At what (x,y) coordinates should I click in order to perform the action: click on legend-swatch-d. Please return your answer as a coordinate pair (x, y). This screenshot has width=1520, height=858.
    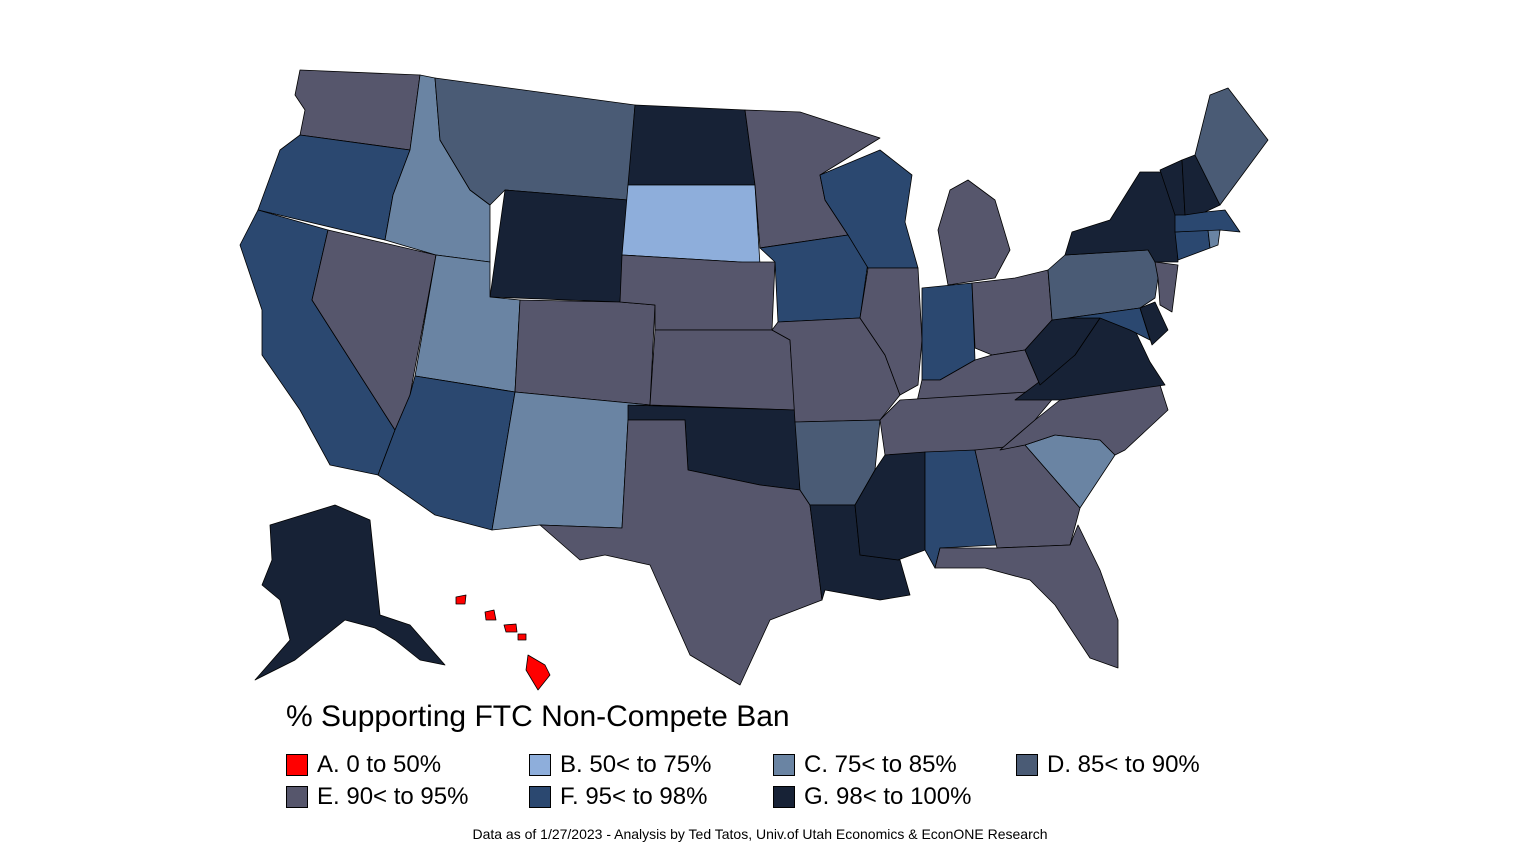
    Looking at the image, I should click on (1027, 765).